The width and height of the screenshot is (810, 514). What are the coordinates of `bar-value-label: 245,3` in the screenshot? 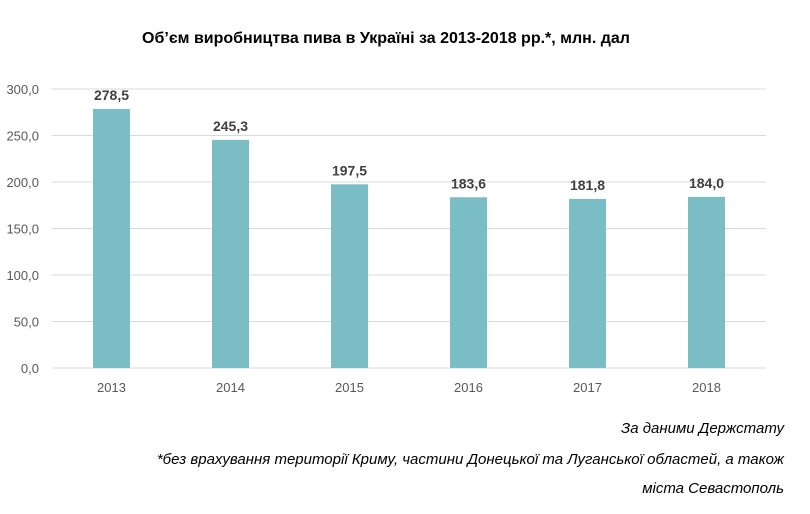 It's located at (230, 126).